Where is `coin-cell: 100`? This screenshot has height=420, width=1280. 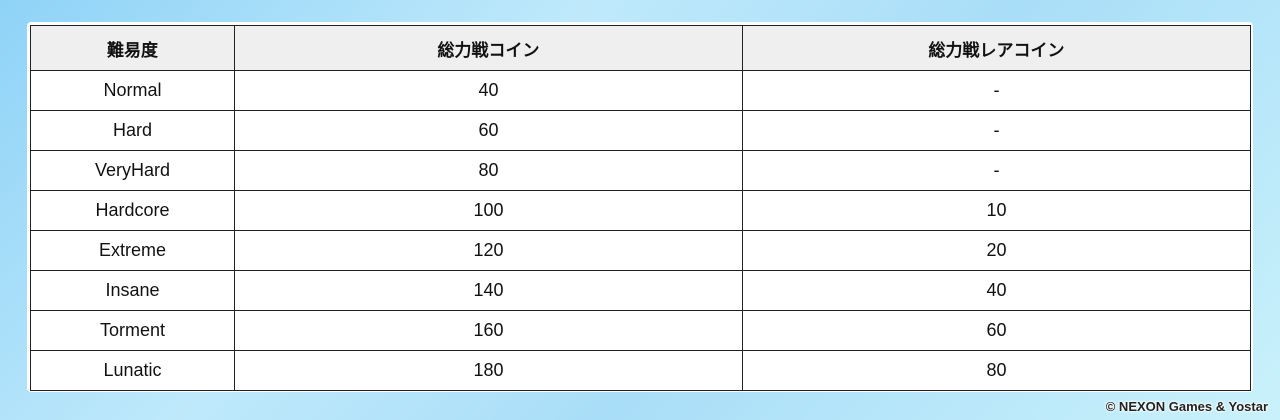
coin-cell: 100 is located at coordinates (488, 210).